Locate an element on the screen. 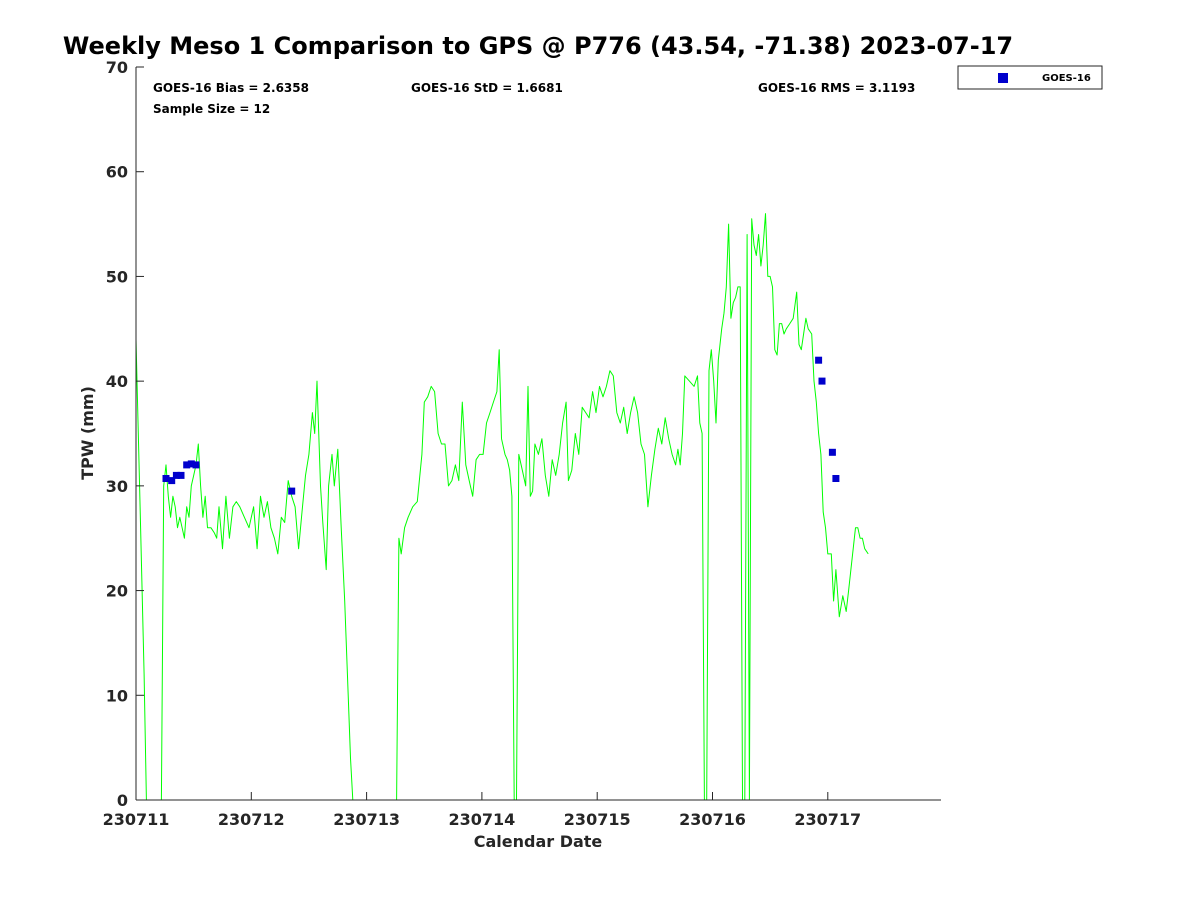 This screenshot has height=900, width=1200. bias-stat: GOES-16 Bias = 2.6358 is located at coordinates (231, 88).